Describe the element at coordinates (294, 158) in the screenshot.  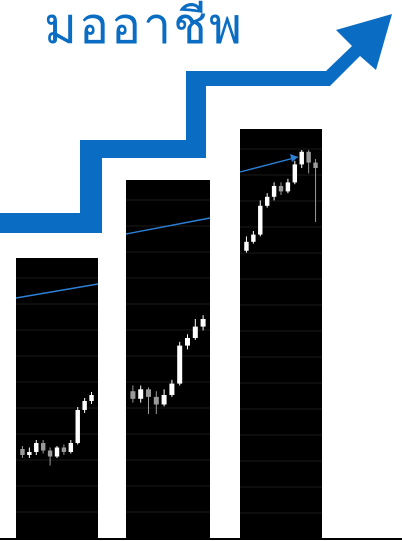
I see `trend-arrowhead` at that location.